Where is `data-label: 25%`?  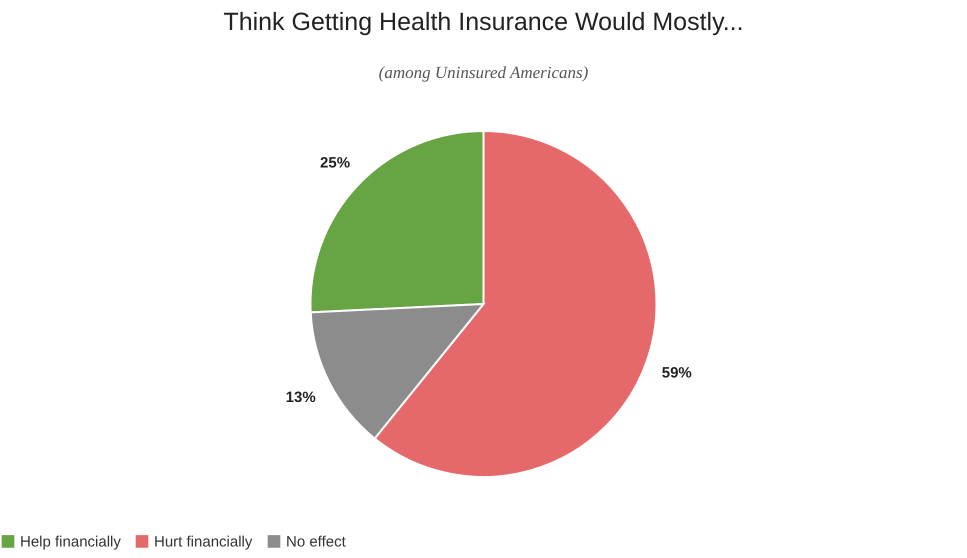
data-label: 25% is located at coordinates (335, 163).